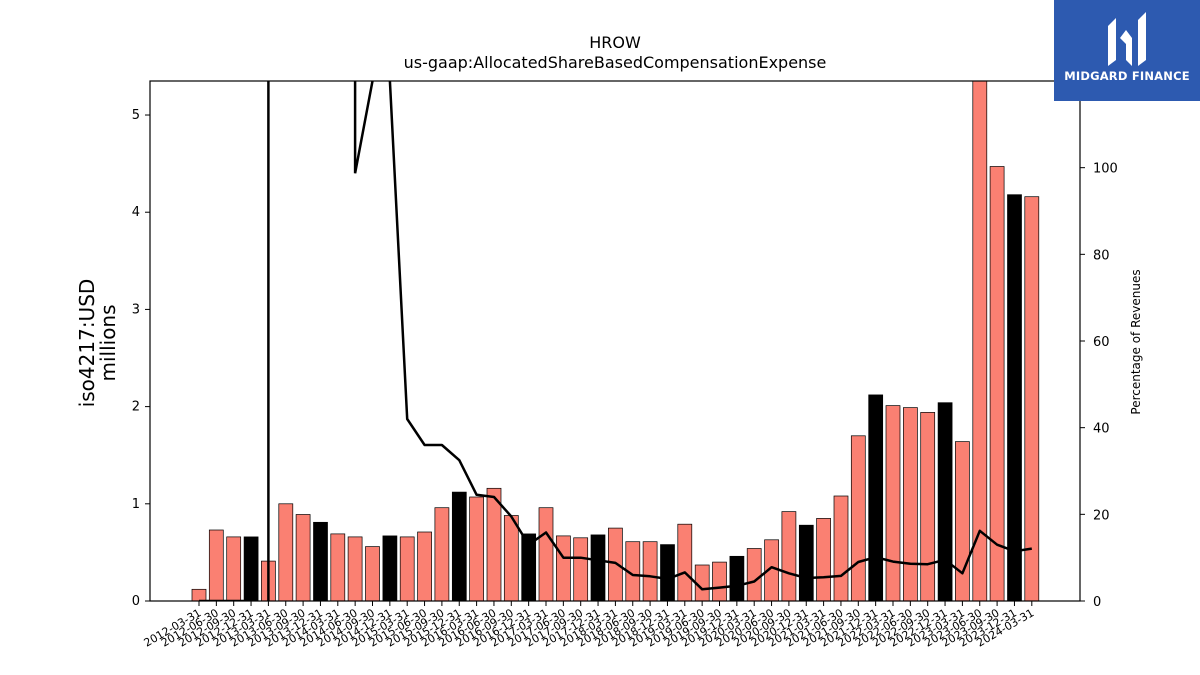 The width and height of the screenshot is (1200, 675). What do you see at coordinates (136, 504) in the screenshot?
I see `y-tick-label: 1` at bounding box center [136, 504].